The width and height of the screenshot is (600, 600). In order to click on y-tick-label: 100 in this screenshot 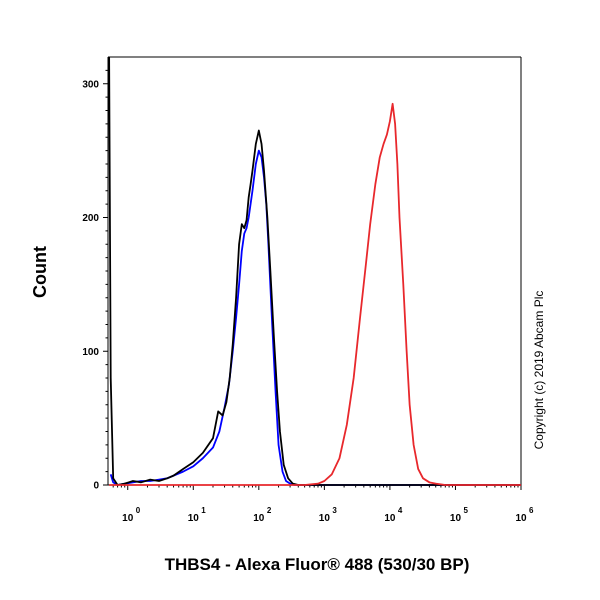, I will do `click(90, 352)`.